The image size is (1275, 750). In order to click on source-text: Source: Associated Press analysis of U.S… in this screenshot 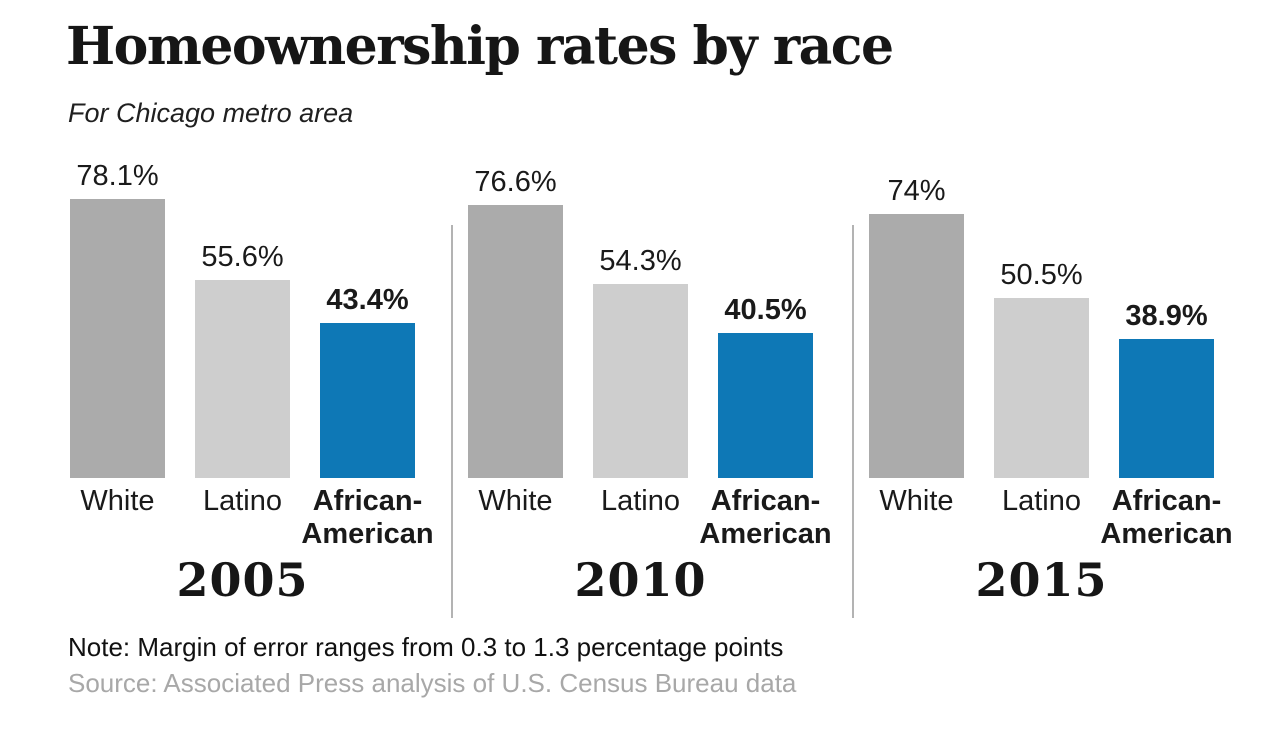, I will do `click(432, 683)`.